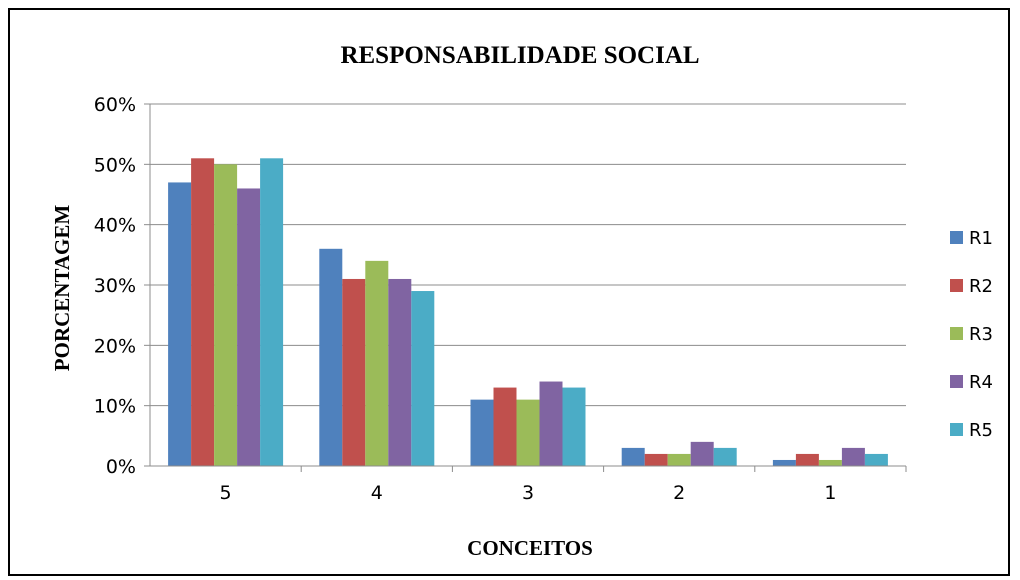 The image size is (1020, 580). Describe the element at coordinates (115, 105) in the screenshot. I see `y-tick-label: 60%` at that location.